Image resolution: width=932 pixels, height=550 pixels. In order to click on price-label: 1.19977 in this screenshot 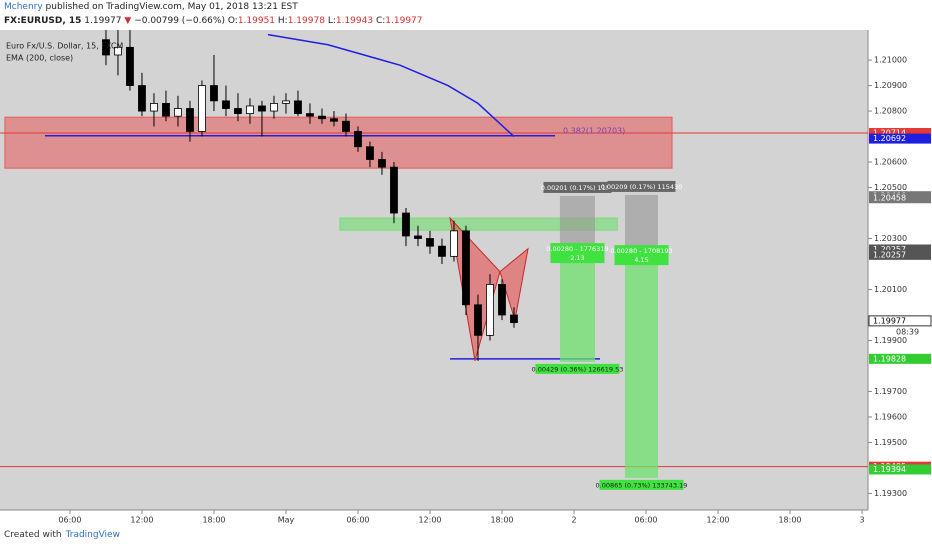, I will do `click(889, 320)`.